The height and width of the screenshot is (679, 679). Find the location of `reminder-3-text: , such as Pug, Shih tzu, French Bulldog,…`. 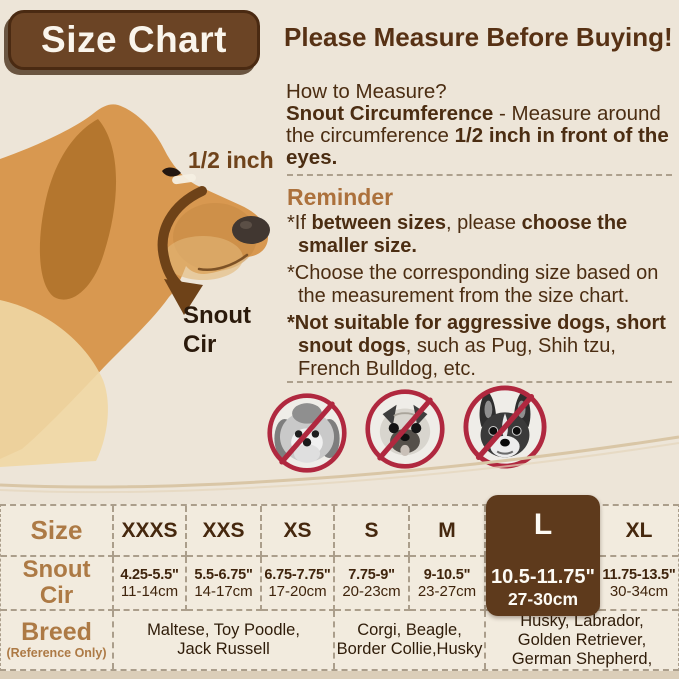

reminder-3-text: , such as Pug, Shih tzu, French Bulldog,… is located at coordinates (457, 357).